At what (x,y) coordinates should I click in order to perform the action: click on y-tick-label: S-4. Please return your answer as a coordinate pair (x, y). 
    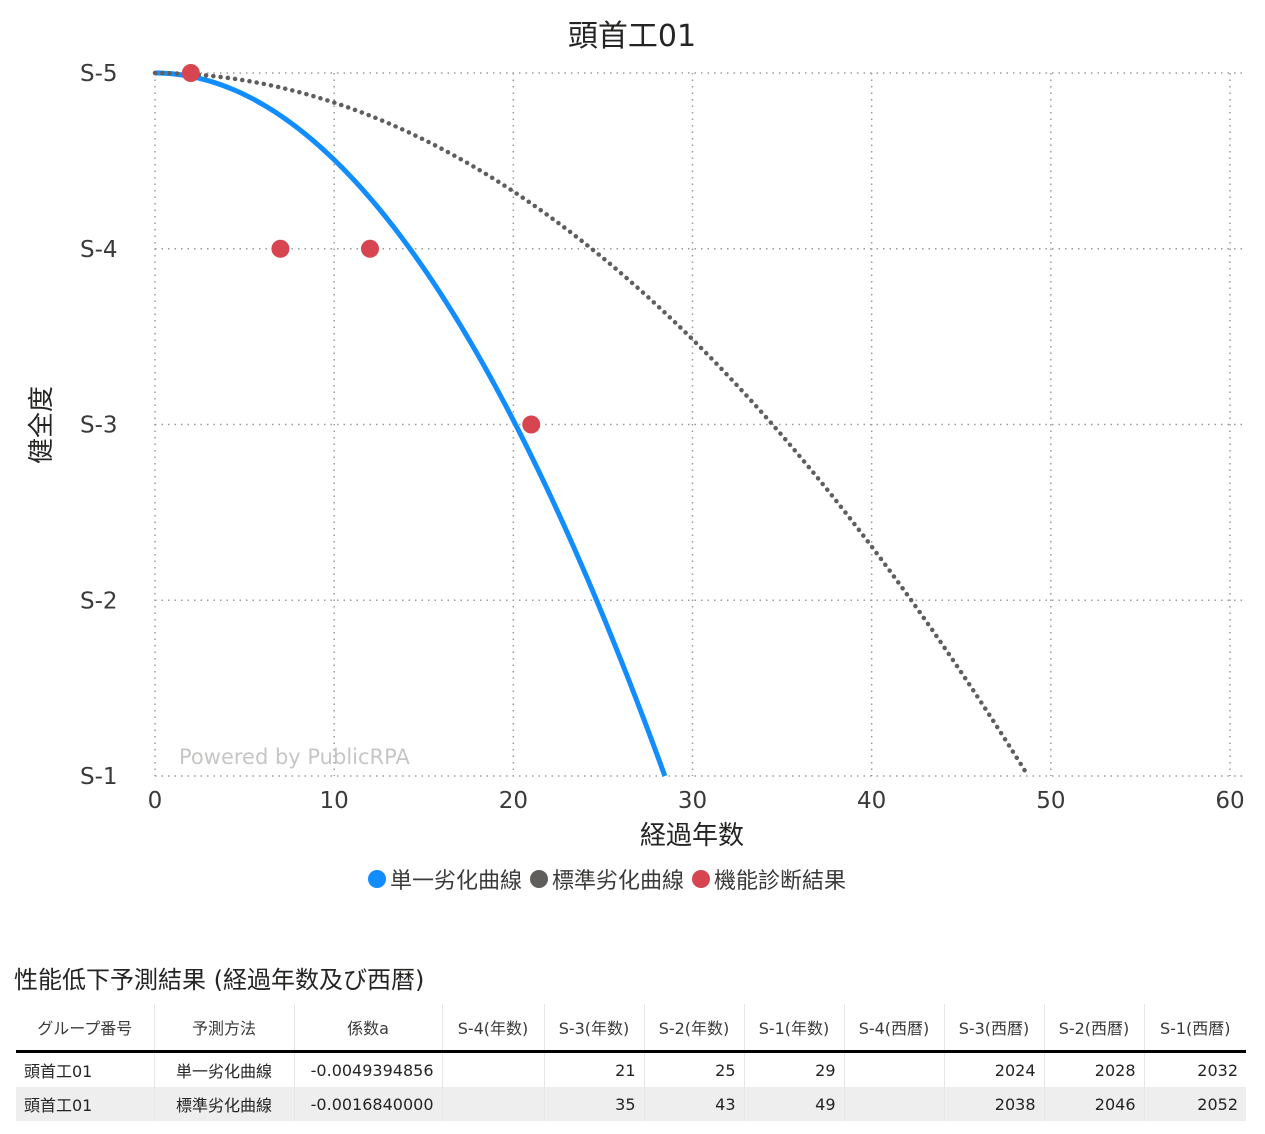
    Looking at the image, I should click on (99, 250).